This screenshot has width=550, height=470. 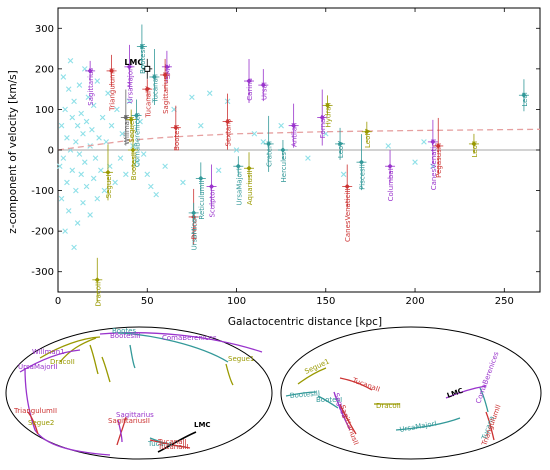 What do you see at coordinates (166, 93) in the screenshot?
I see `galaxy-label: SagittariusII` at bounding box center [166, 93].